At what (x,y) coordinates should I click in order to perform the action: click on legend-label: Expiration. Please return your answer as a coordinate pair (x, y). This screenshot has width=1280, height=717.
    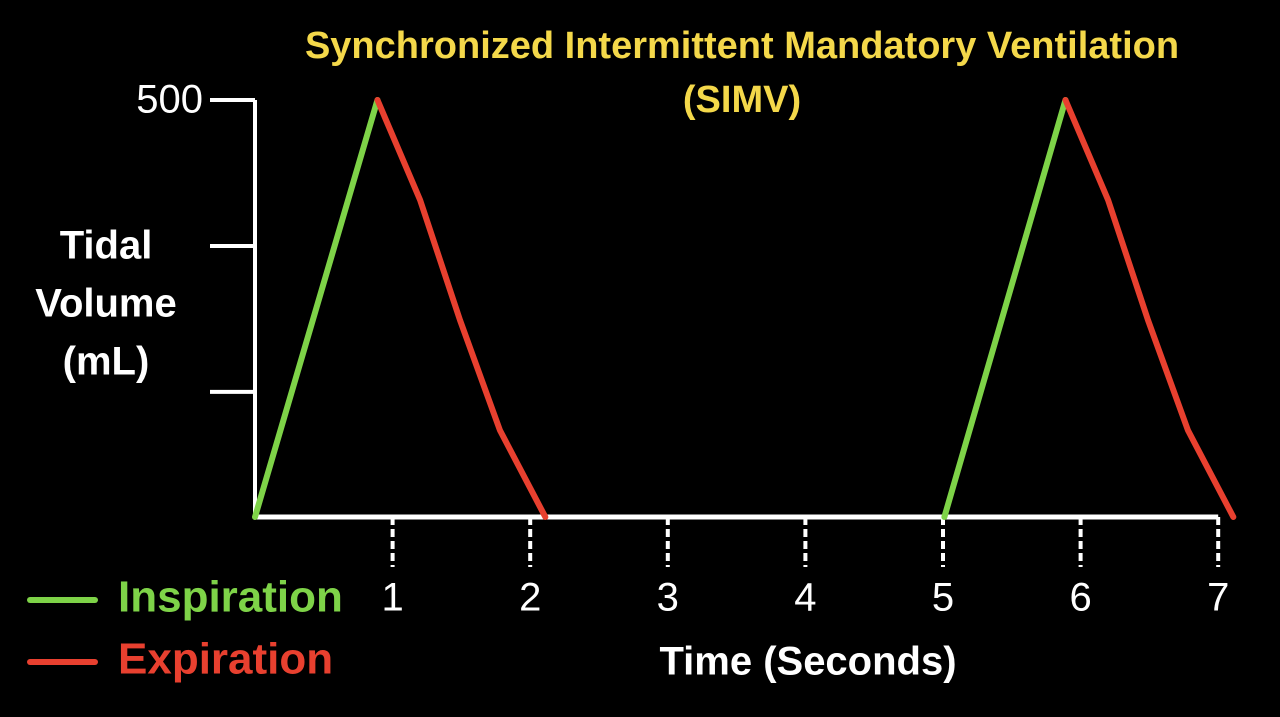
    Looking at the image, I should click on (225, 659).